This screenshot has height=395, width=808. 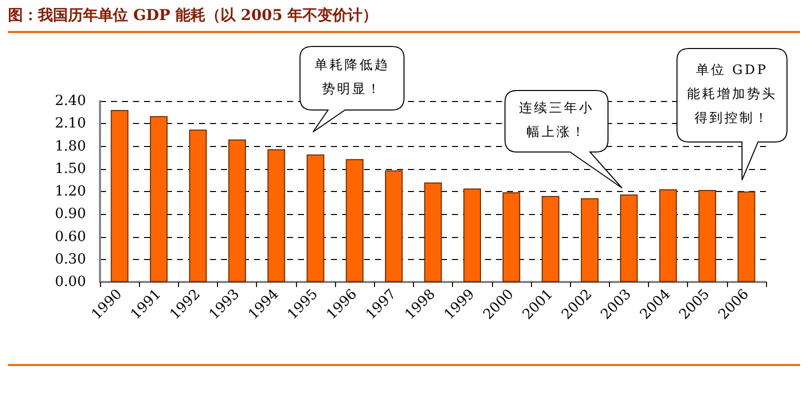 What do you see at coordinates (70, 259) in the screenshot?
I see `y-tick-label: 0.30` at bounding box center [70, 259].